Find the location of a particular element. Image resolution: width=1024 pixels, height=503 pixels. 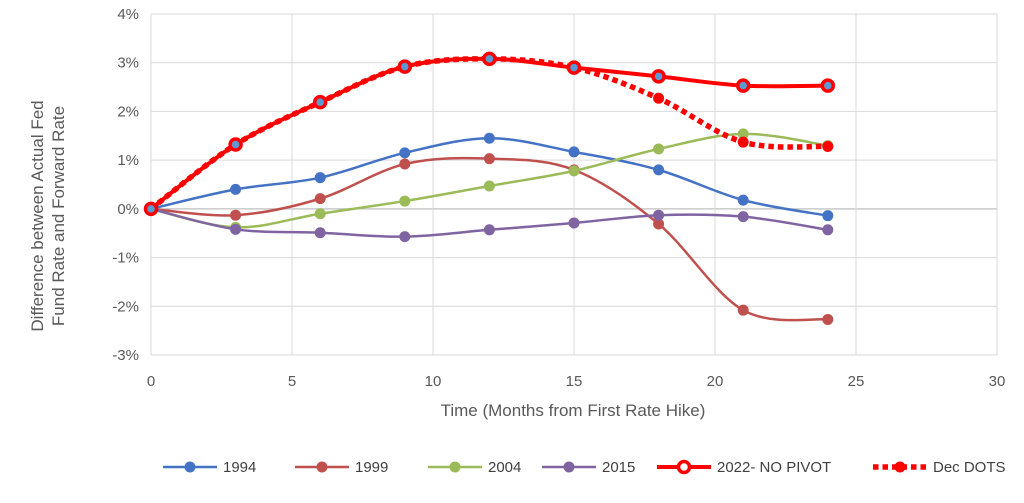

y-tick-label: 4% is located at coordinates (128, 14).